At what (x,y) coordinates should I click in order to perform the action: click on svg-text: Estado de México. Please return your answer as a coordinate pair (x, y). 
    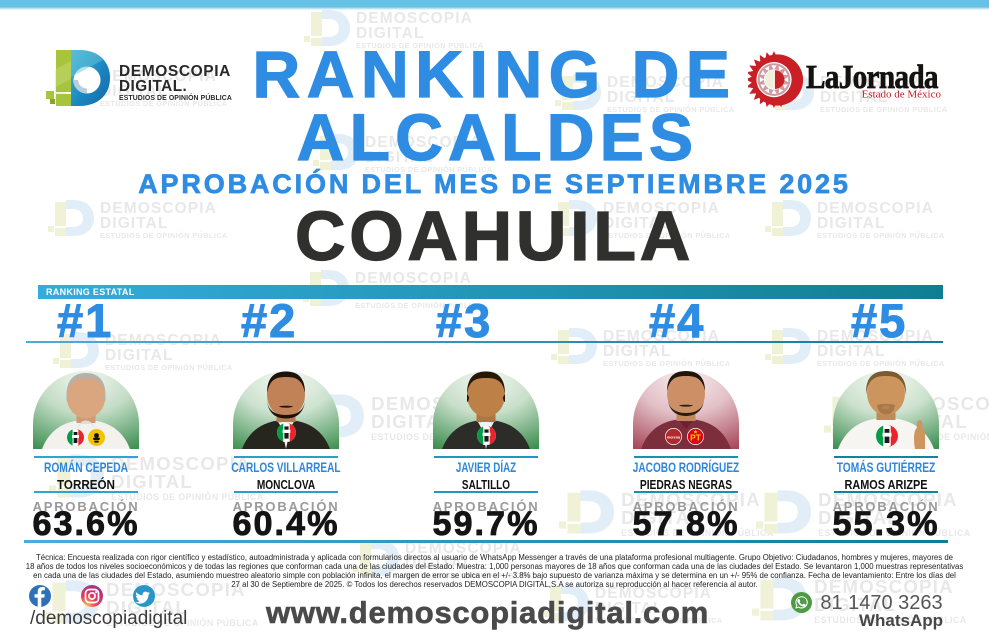
    Looking at the image, I should click on (902, 95).